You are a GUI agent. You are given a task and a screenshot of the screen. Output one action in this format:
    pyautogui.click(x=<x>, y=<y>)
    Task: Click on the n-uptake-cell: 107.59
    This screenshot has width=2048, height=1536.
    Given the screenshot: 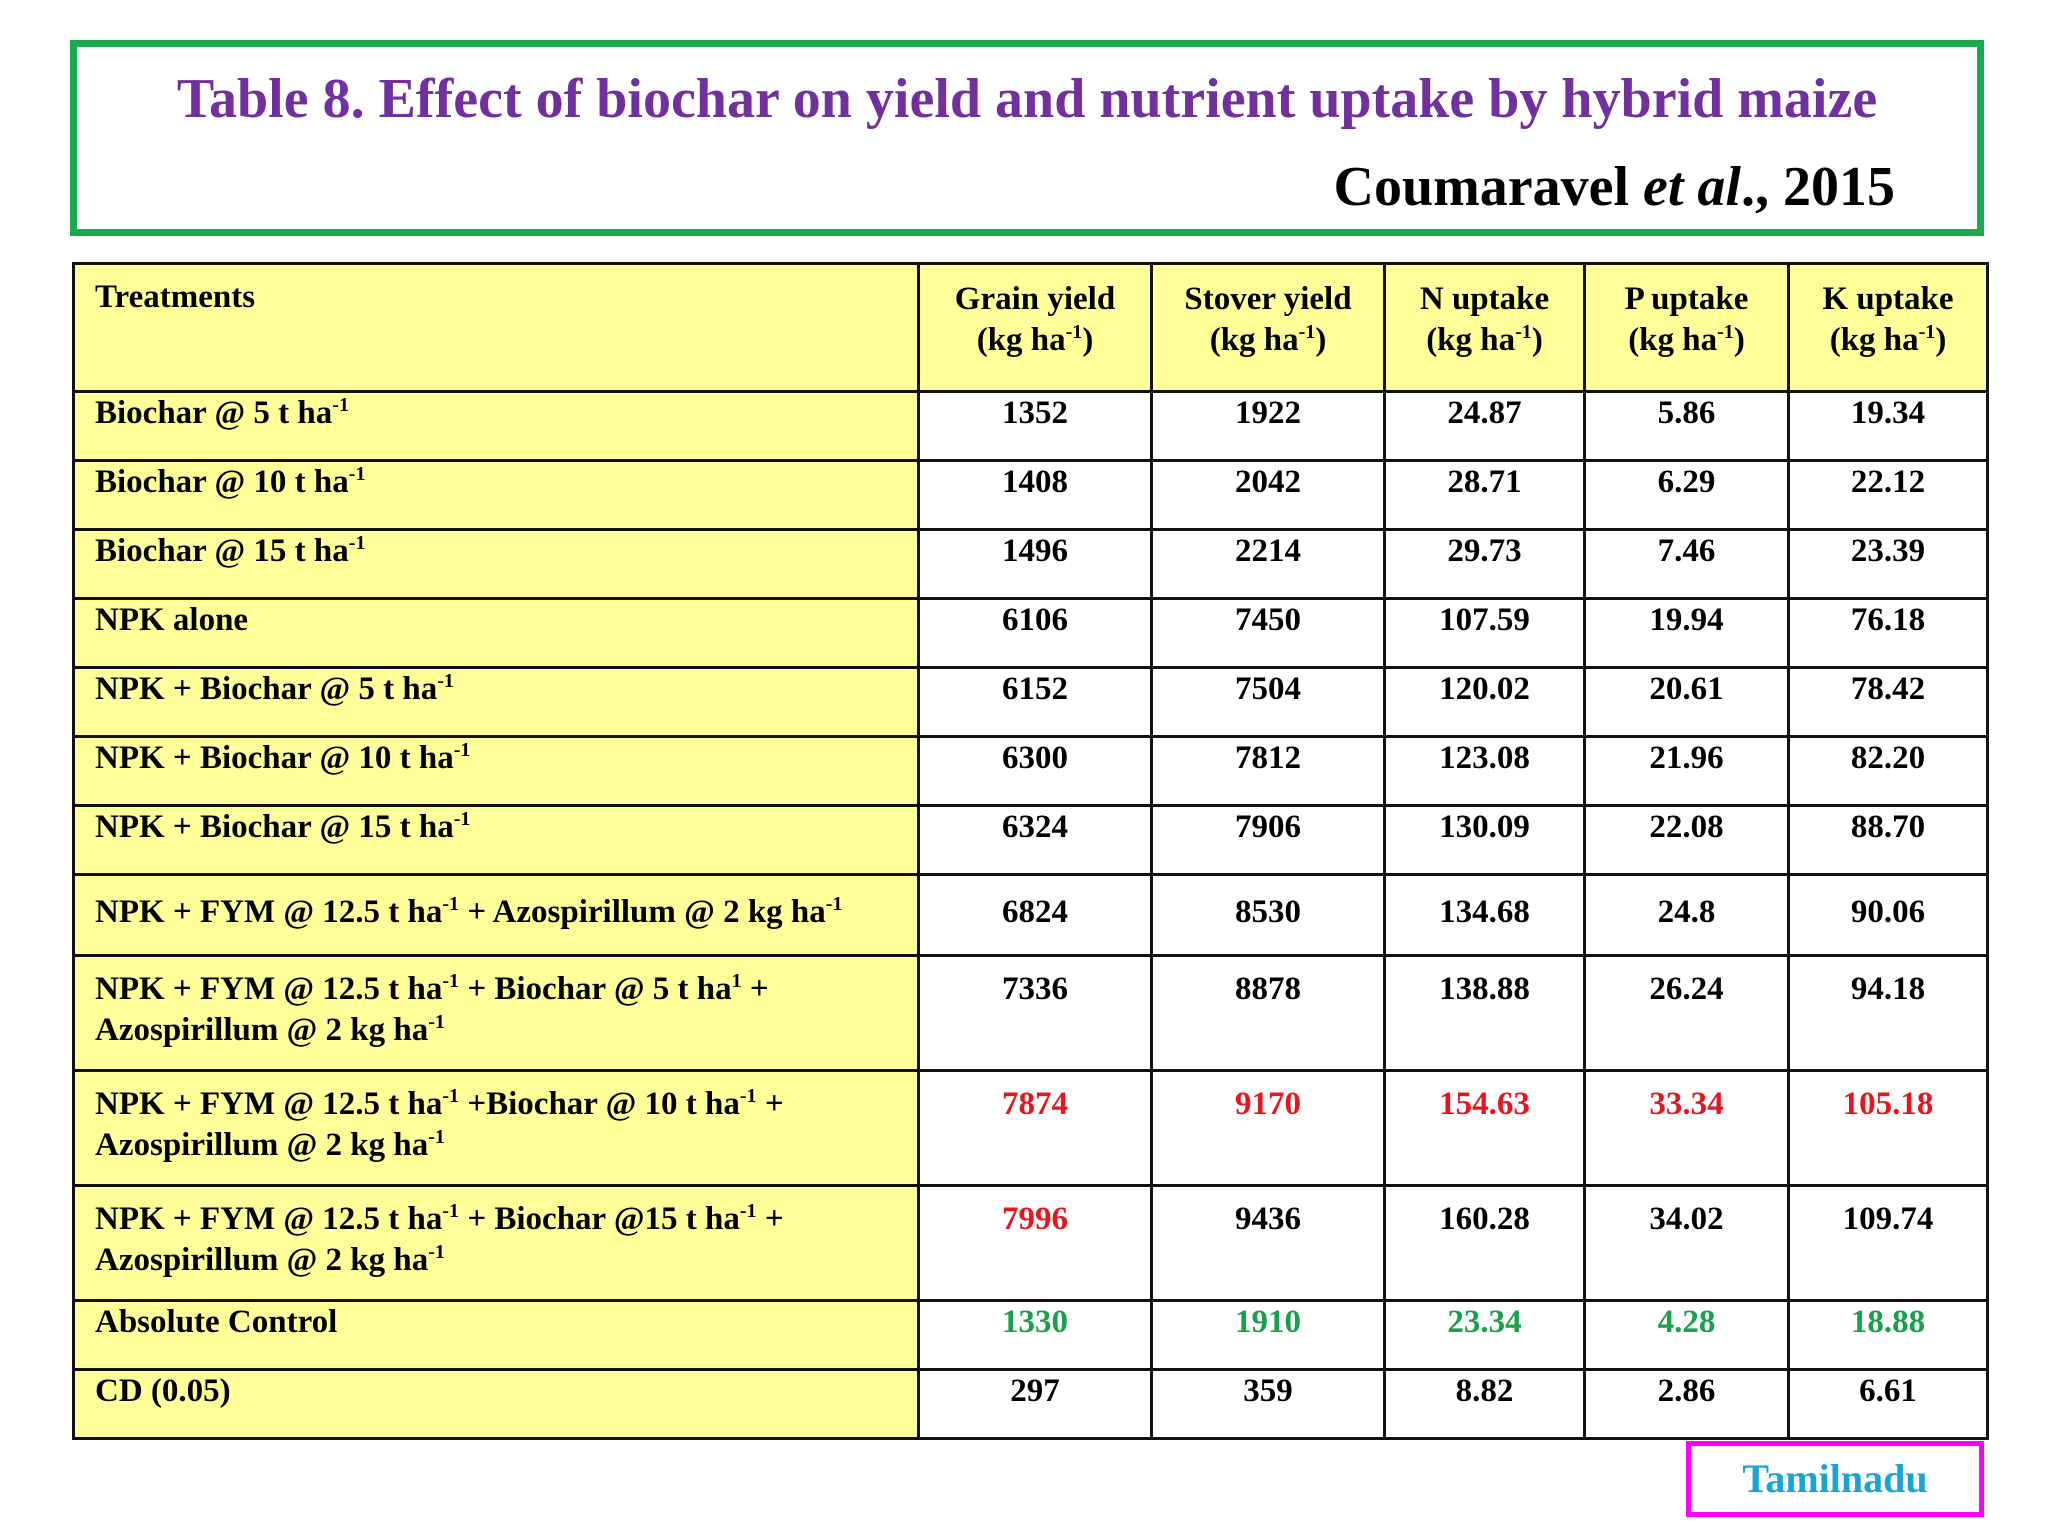 What is the action you would take?
    pyautogui.click(x=1484, y=633)
    